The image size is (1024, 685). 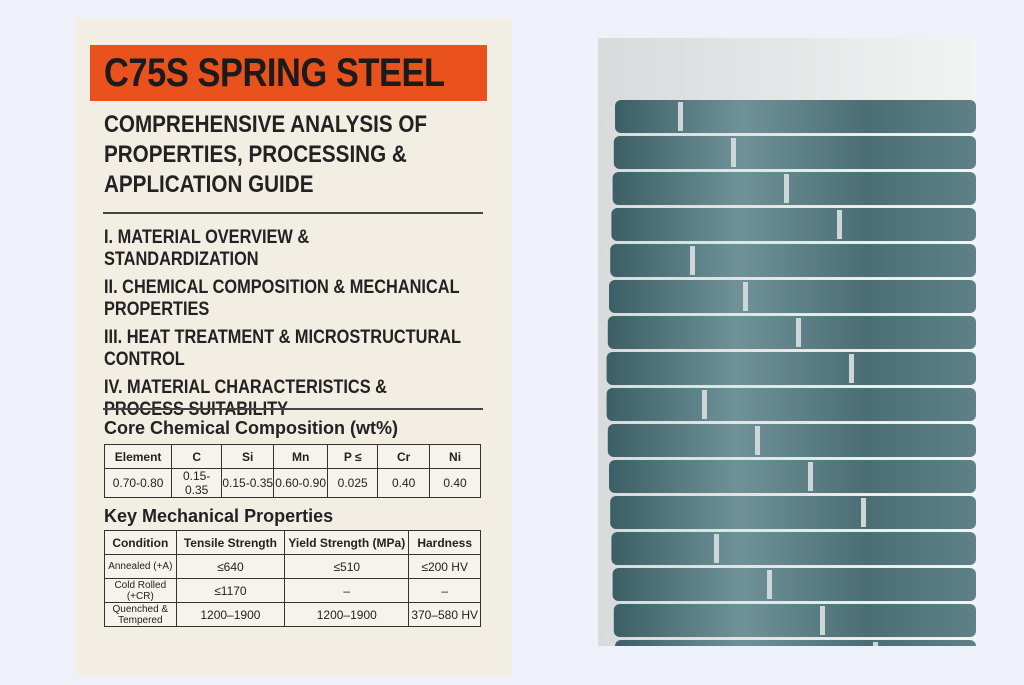 I want to click on table-cell: ≤510, so click(x=347, y=566).